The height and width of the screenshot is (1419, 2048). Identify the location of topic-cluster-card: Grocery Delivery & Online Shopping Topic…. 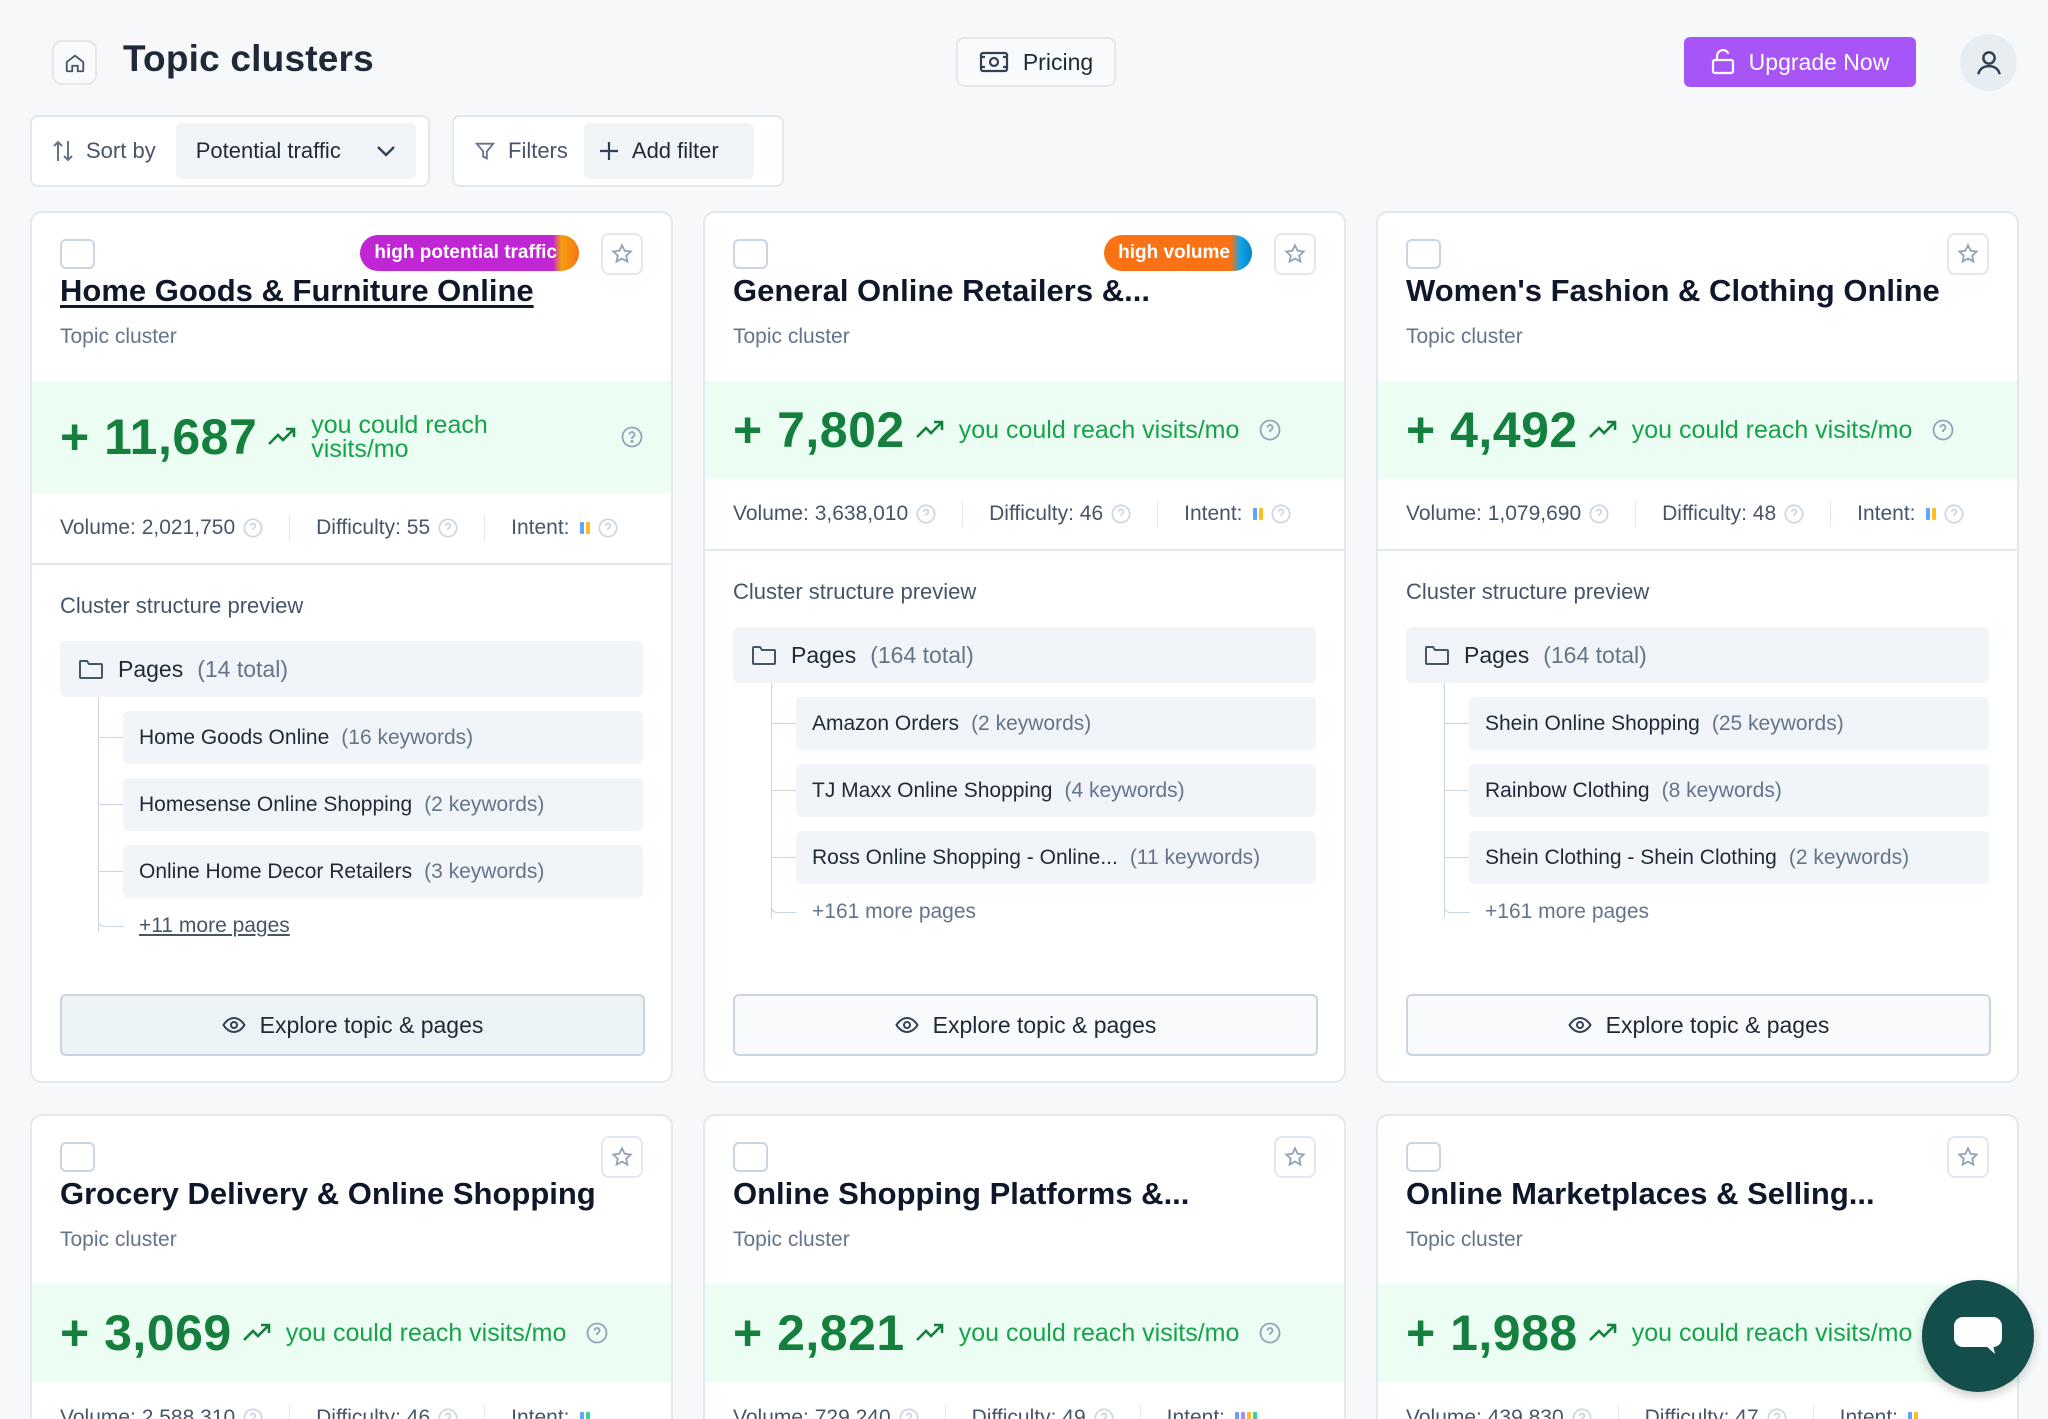
(351, 1266).